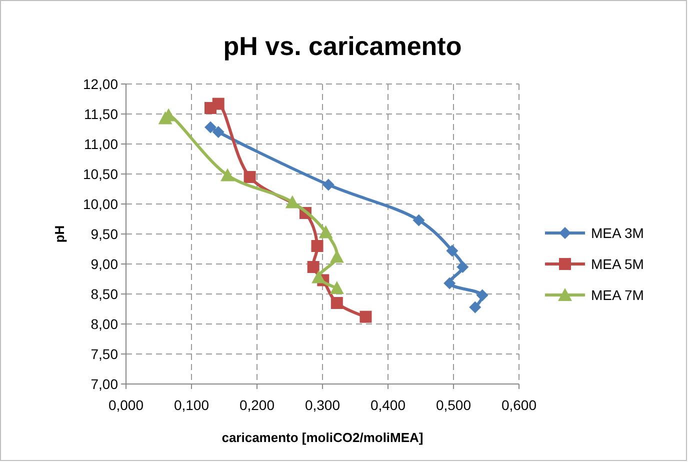 The width and height of the screenshot is (688, 462). What do you see at coordinates (192, 405) in the screenshot?
I see `x-tick-label: 0,100` at bounding box center [192, 405].